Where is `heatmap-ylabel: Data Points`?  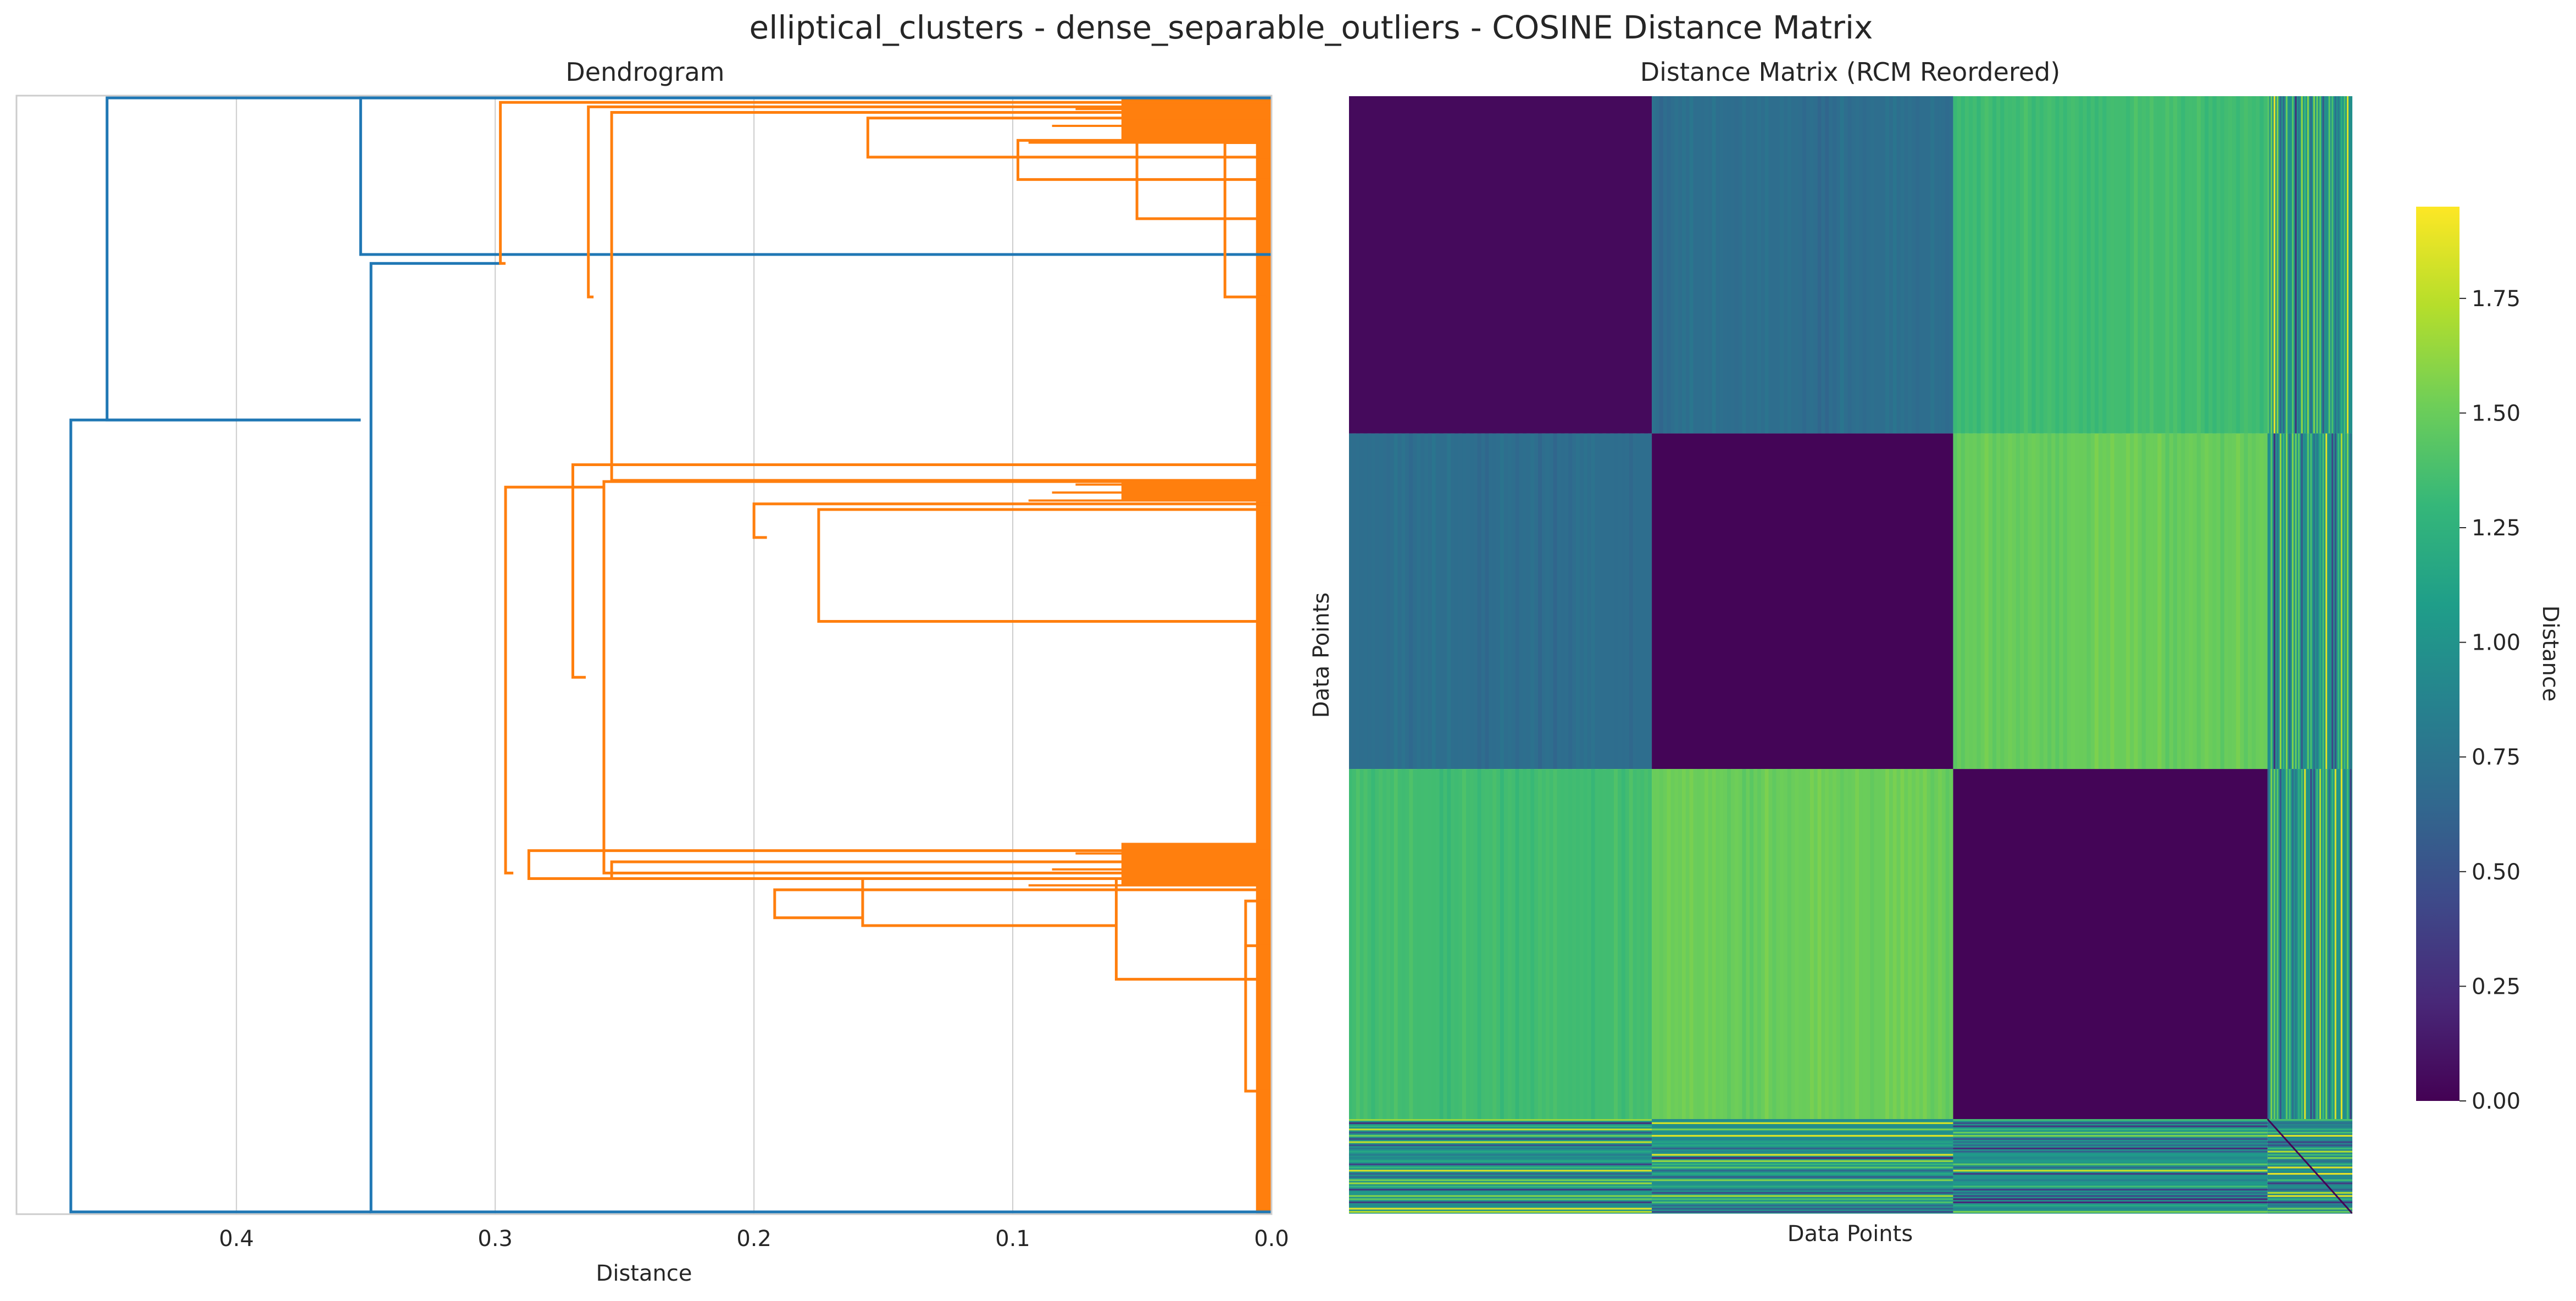 heatmap-ylabel: Data Points is located at coordinates (1321, 655).